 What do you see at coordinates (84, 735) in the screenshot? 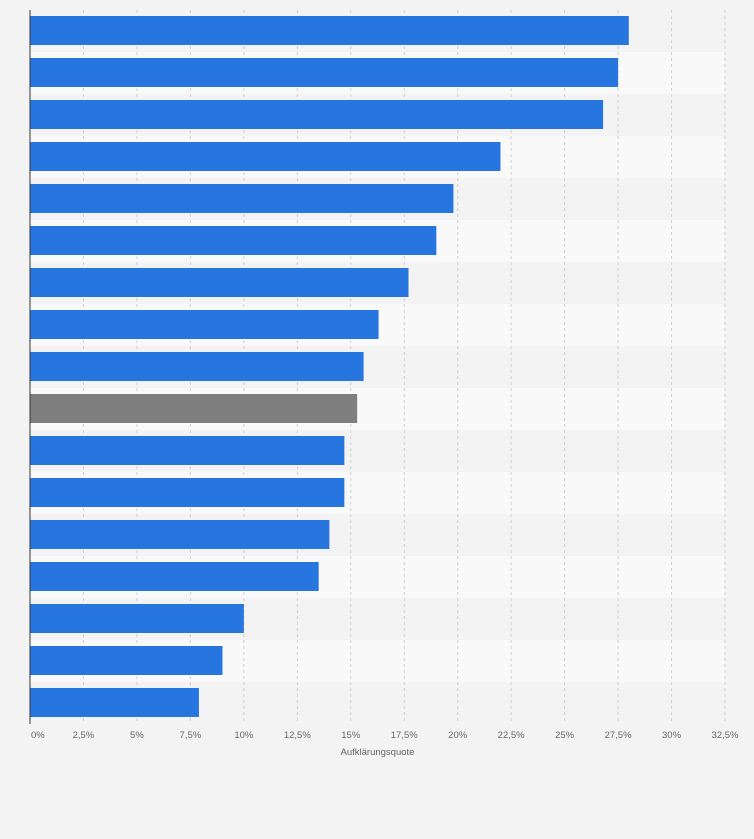
I see `x-tick-label: 2,5%` at bounding box center [84, 735].